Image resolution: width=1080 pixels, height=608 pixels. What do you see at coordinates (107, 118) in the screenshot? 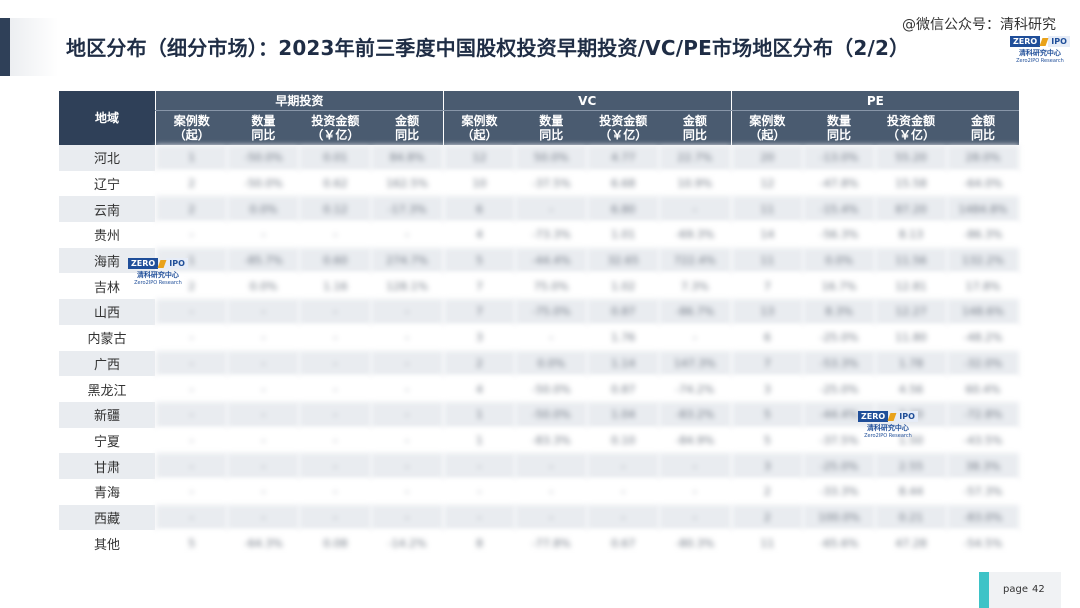
I see `region-column-header: 地域` at bounding box center [107, 118].